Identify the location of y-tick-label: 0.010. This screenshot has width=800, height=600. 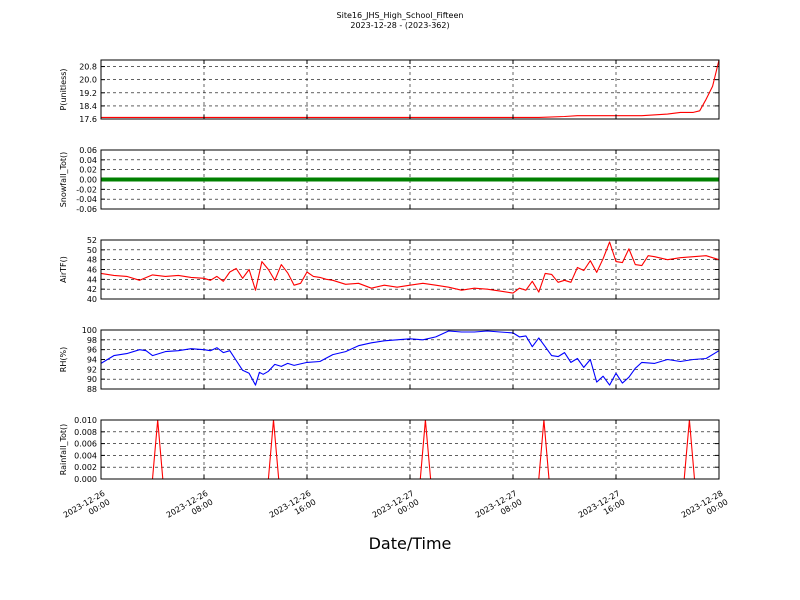
(85, 420).